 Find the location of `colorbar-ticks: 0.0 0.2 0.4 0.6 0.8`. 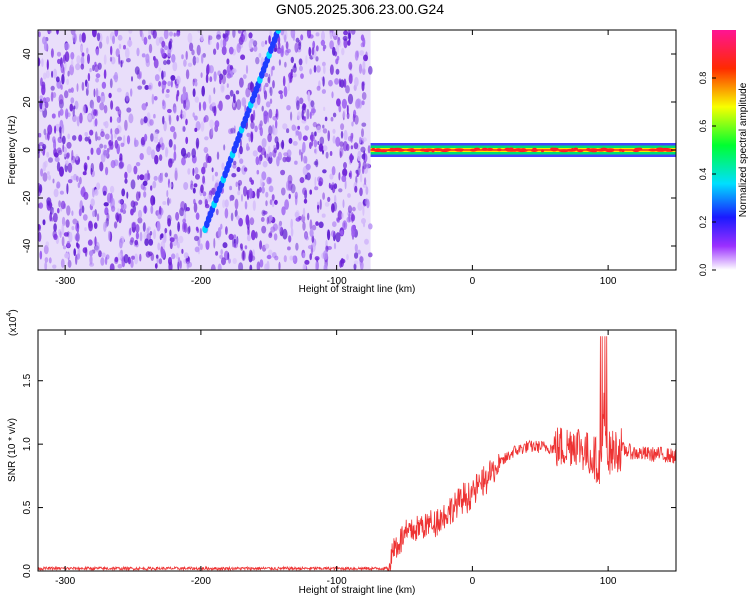

colorbar-ticks: 0.0 0.2 0.4 0.6 0.8 is located at coordinates (707, 174).